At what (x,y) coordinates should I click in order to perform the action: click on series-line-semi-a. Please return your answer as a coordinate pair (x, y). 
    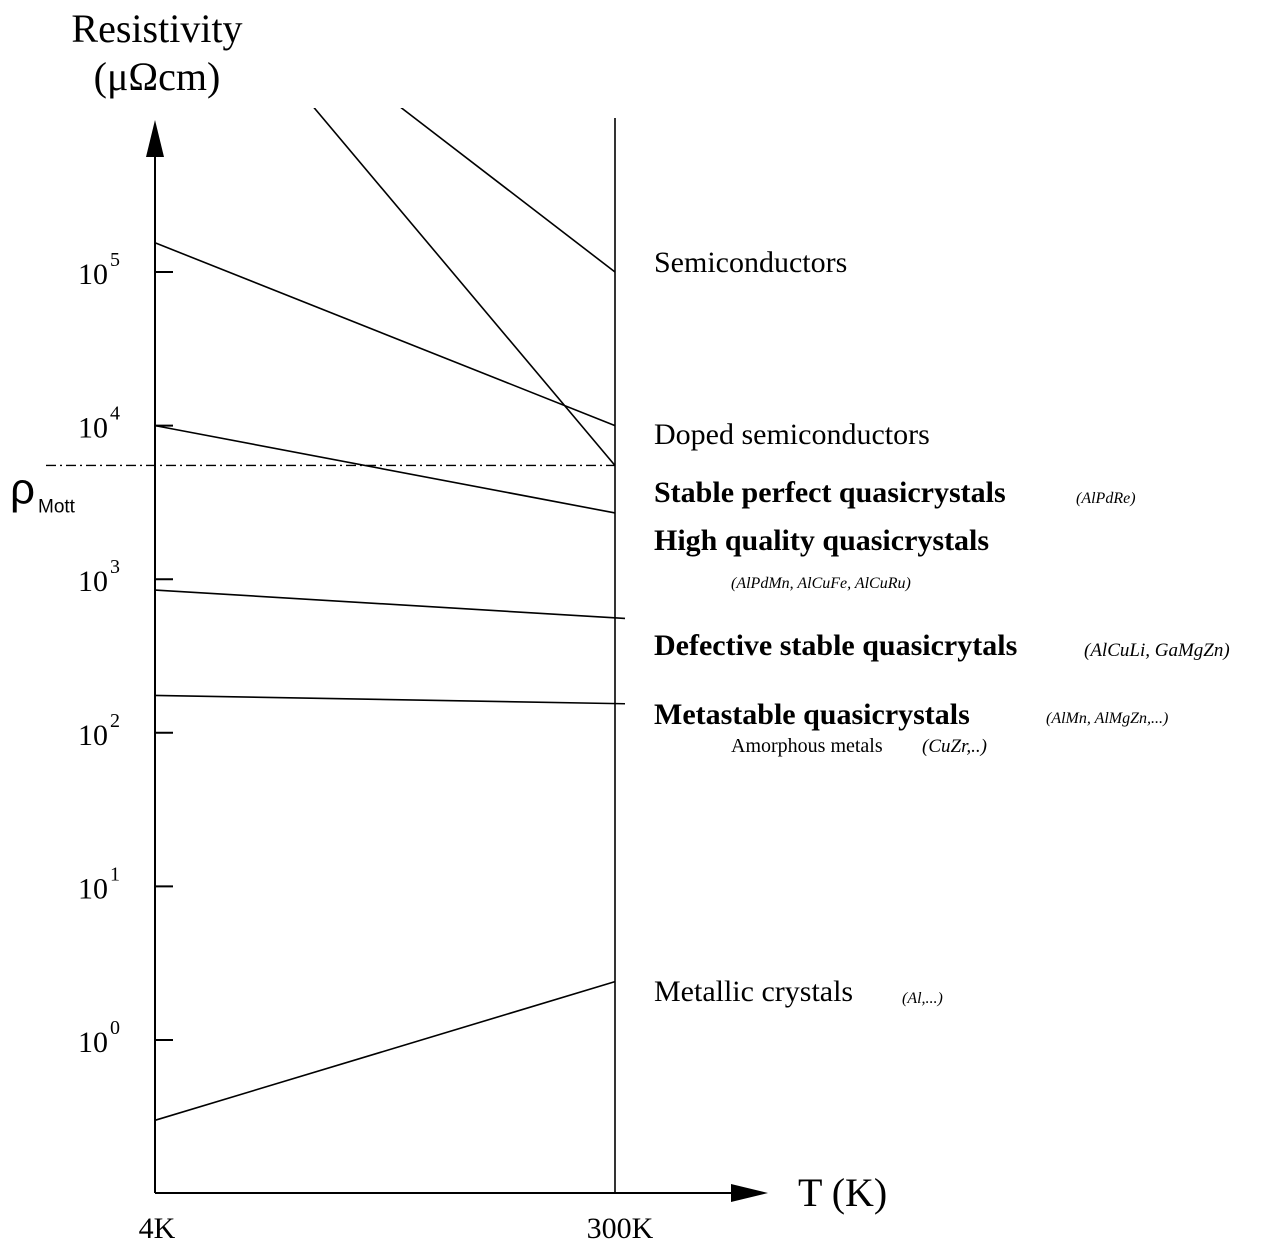
    Looking at the image, I should click on (464, 287).